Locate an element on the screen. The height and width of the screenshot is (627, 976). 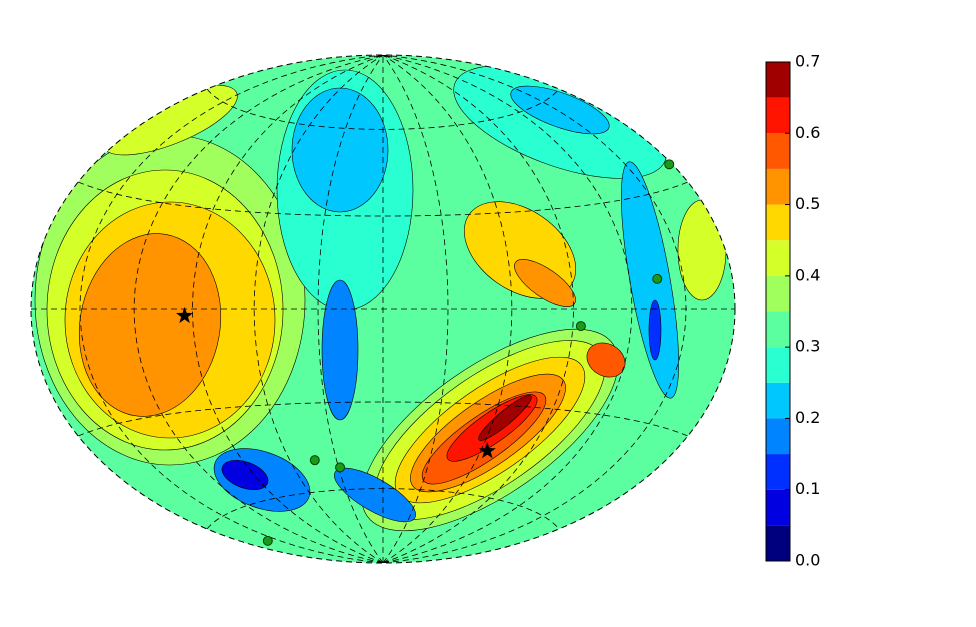
colorbar-frame is located at coordinates (778, 311).